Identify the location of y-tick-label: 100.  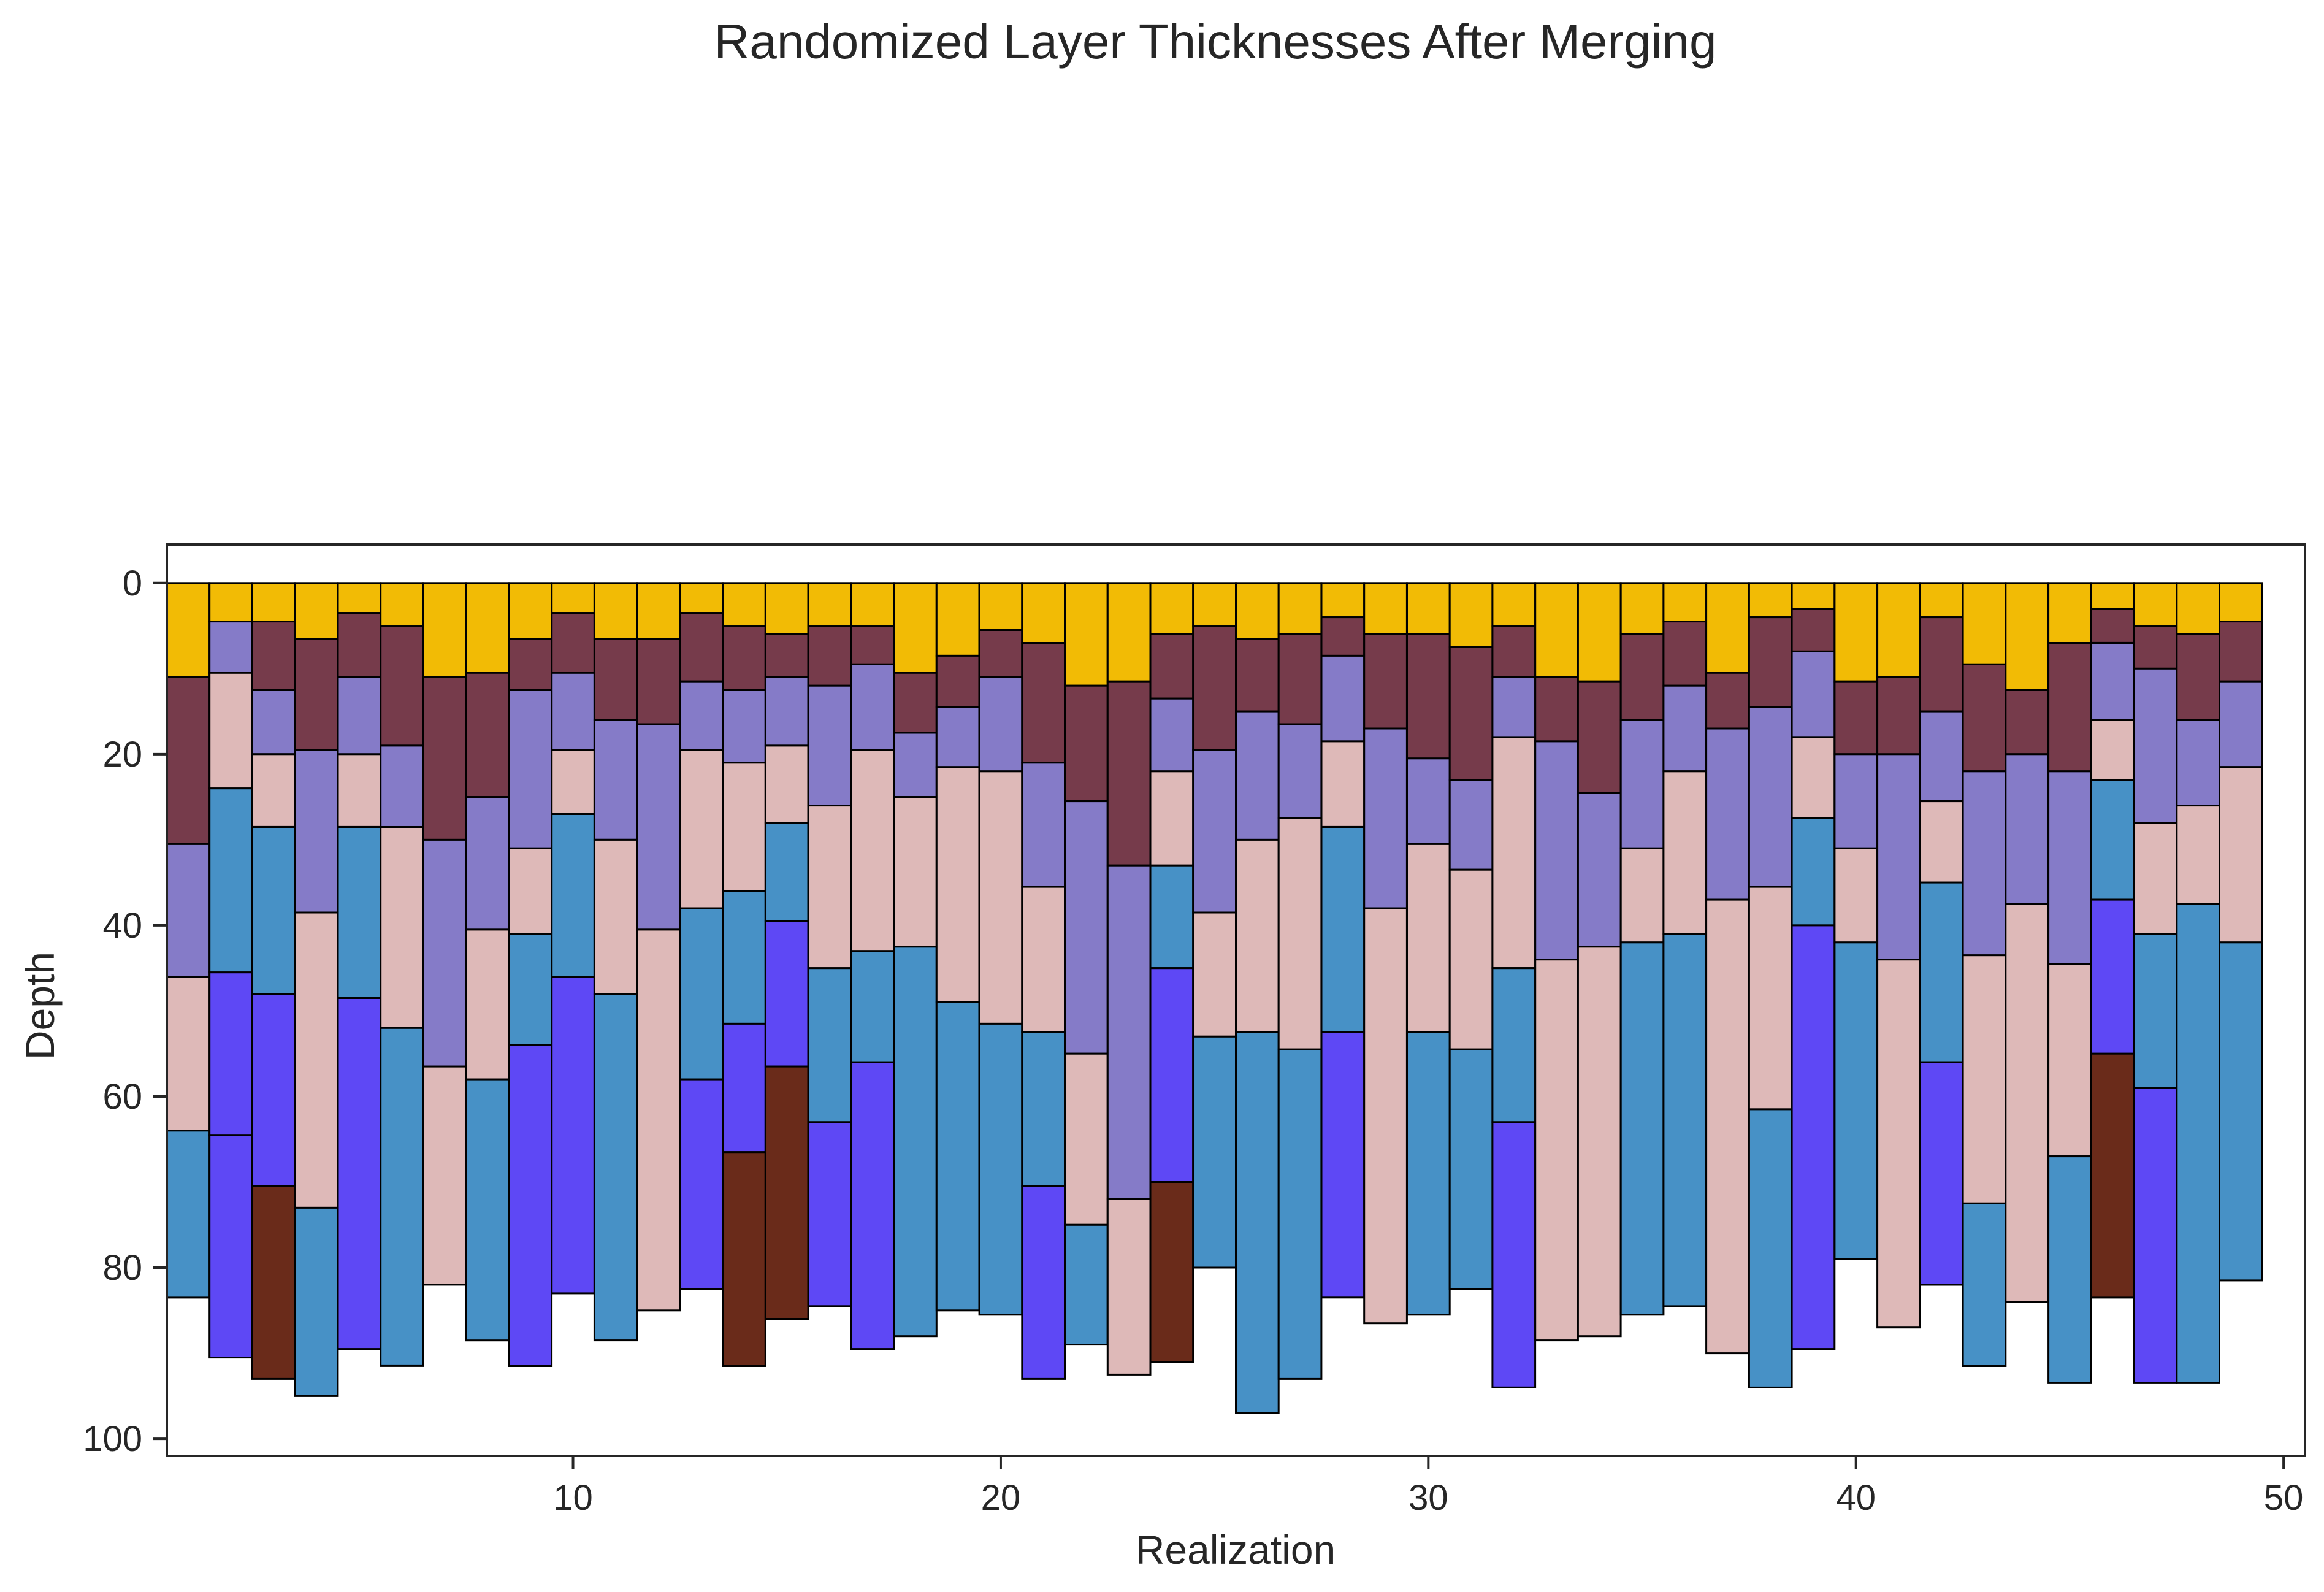
(112, 1439).